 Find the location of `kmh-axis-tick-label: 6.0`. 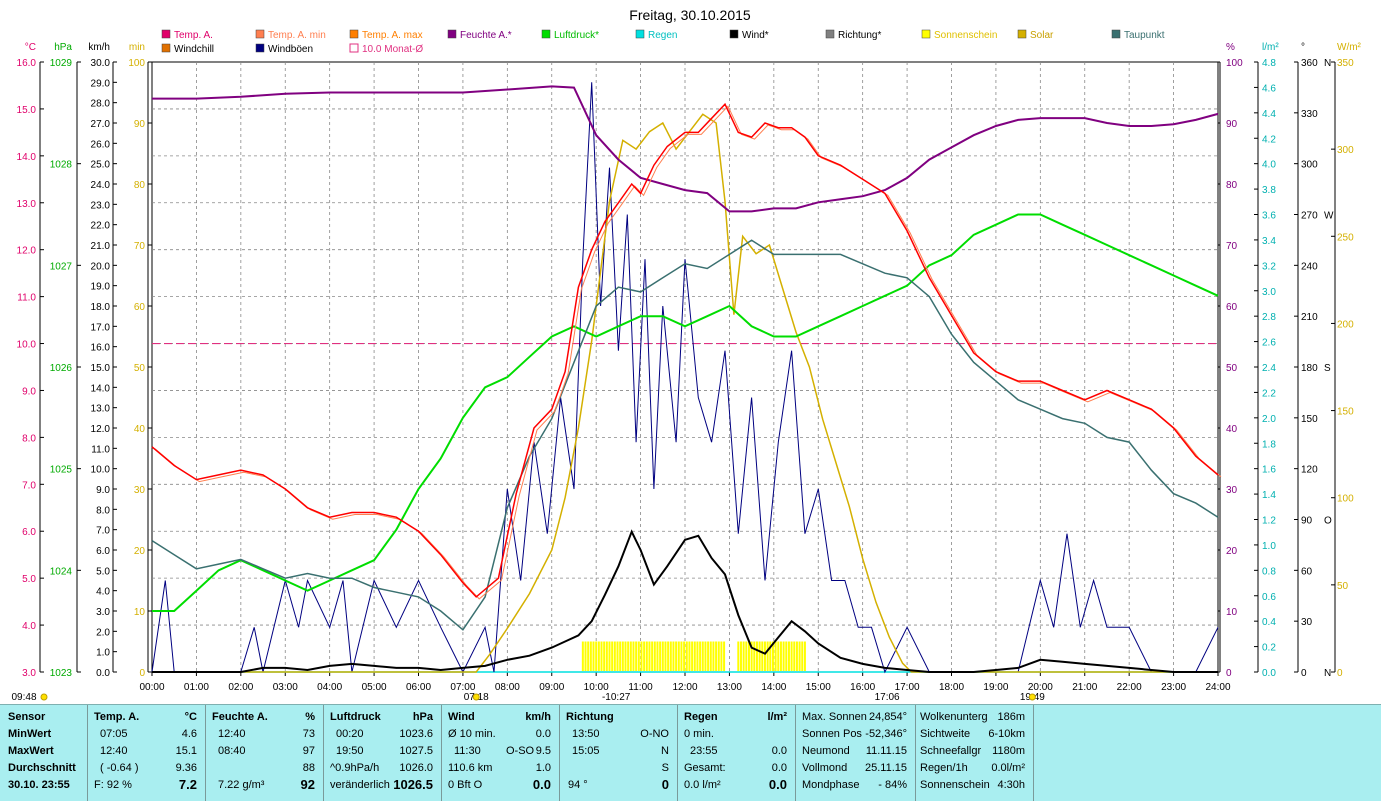

kmh-axis-tick-label: 6.0 is located at coordinates (103, 551).